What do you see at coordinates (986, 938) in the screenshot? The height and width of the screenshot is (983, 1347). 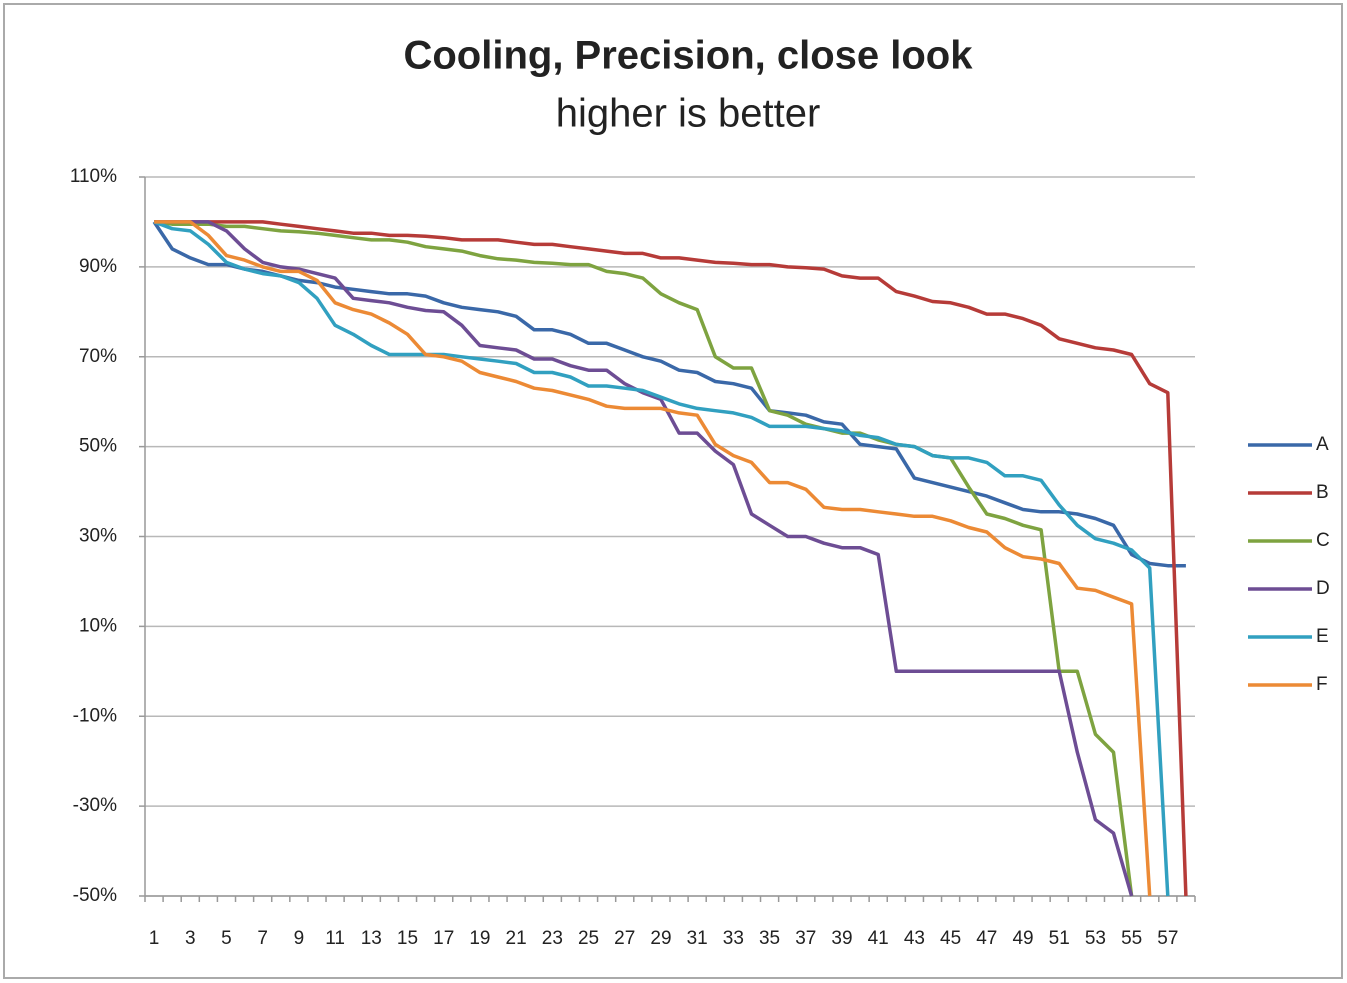 I see `x-tick-label: 47` at bounding box center [986, 938].